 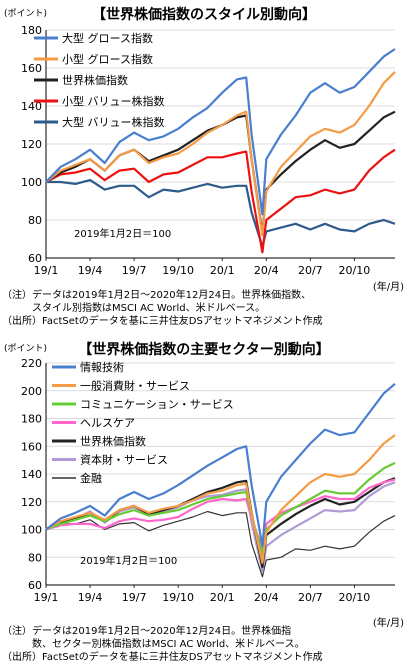 What do you see at coordinates (107, 59) in the screenshot?
I see `legend-label: 小型 グロース指数` at bounding box center [107, 59].